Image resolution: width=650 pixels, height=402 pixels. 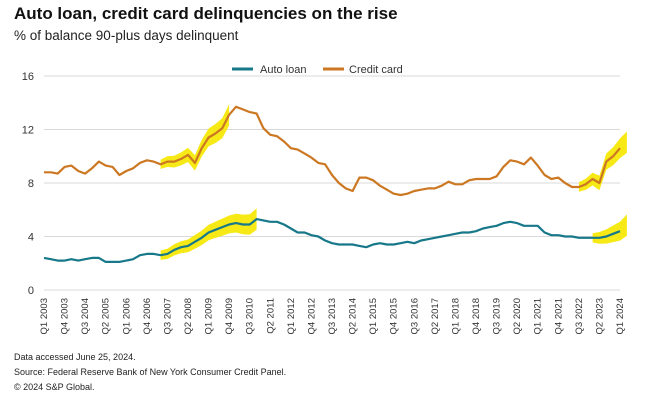 I want to click on footnote-copyright: © 2024 S&P Global., so click(x=54, y=387).